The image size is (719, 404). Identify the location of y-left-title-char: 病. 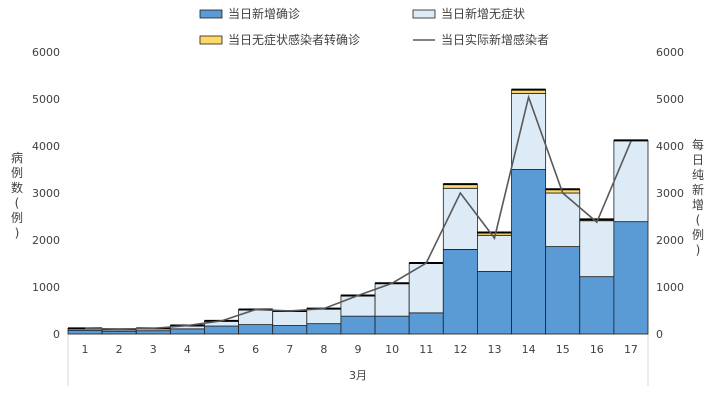
(17, 157).